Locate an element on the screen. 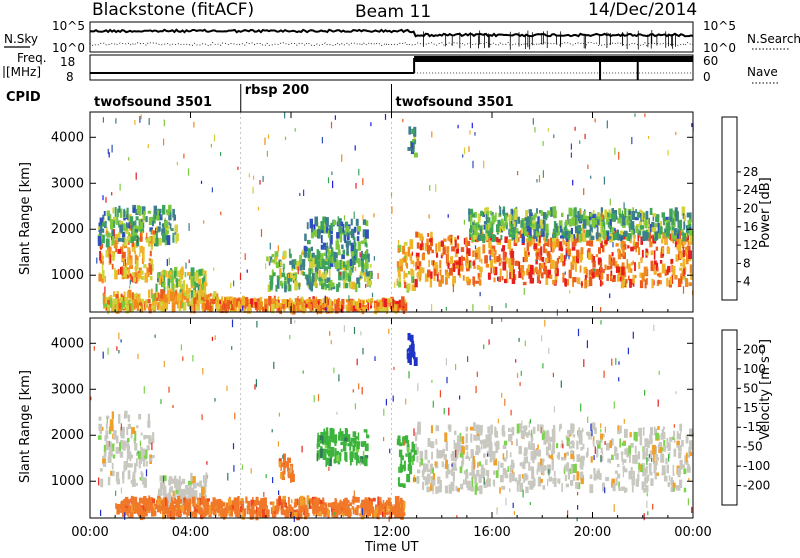 This screenshot has width=800, height=558. plot-title: Blackstone (fitACF) is located at coordinates (173, 10).